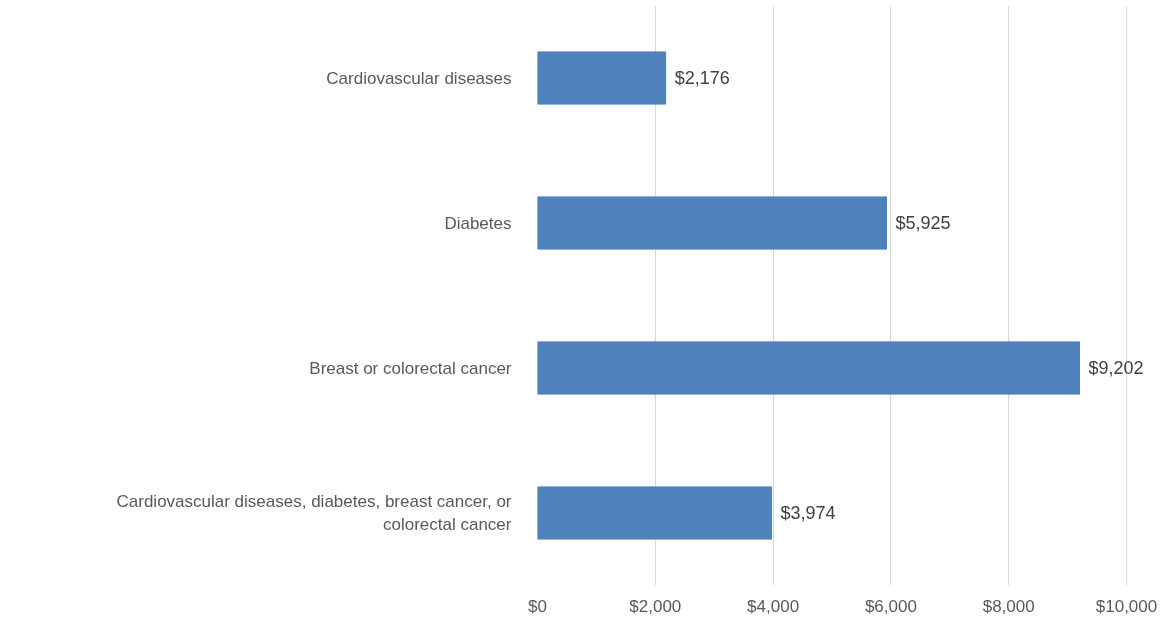 This screenshot has width=1165, height=631. I want to click on x-tick-label: $8,000, so click(1008, 606).